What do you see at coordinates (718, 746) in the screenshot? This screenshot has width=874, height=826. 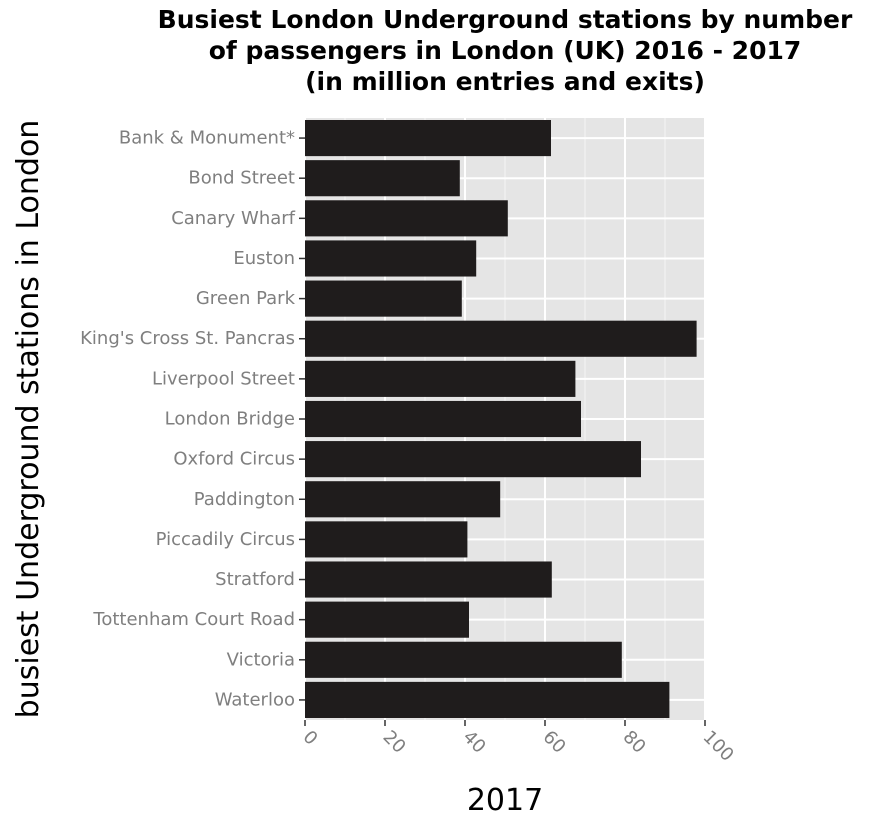 I see `x-tick-label: 100` at bounding box center [718, 746].